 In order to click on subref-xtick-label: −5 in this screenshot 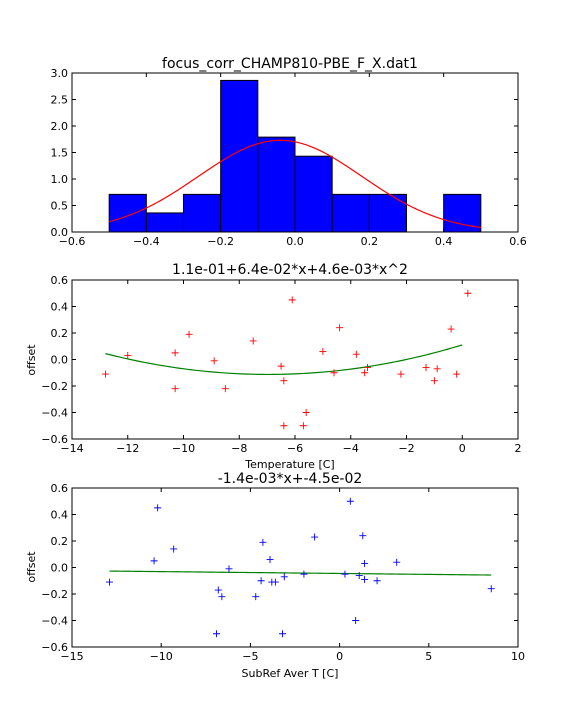, I will do `click(250, 656)`.